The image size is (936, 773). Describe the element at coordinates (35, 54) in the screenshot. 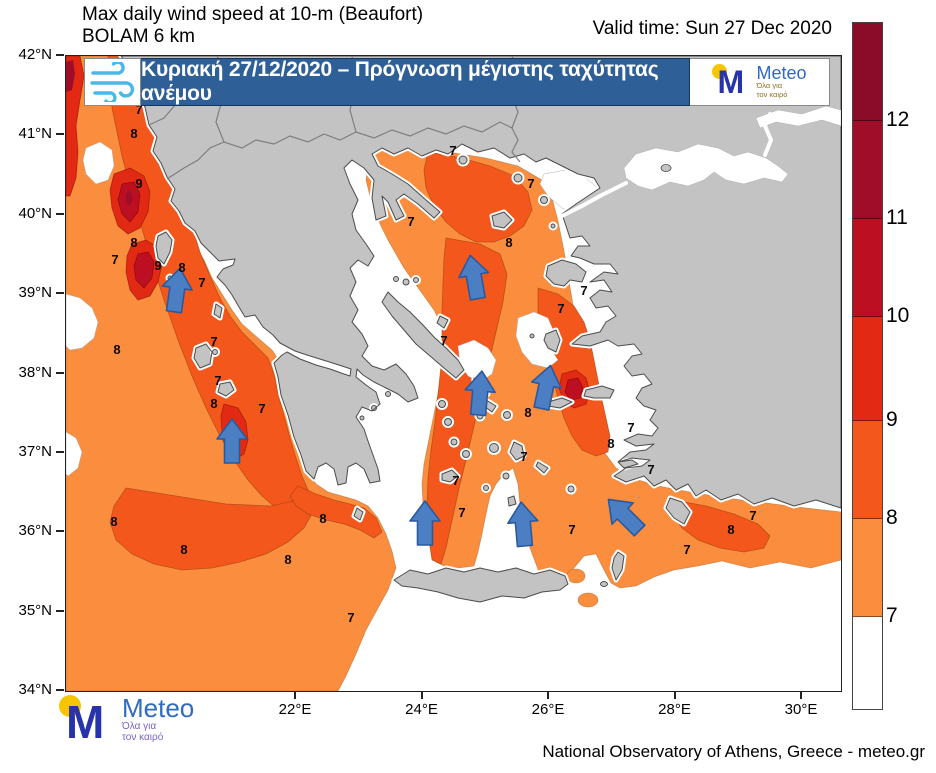

I see `latitude-label: 42°N` at that location.